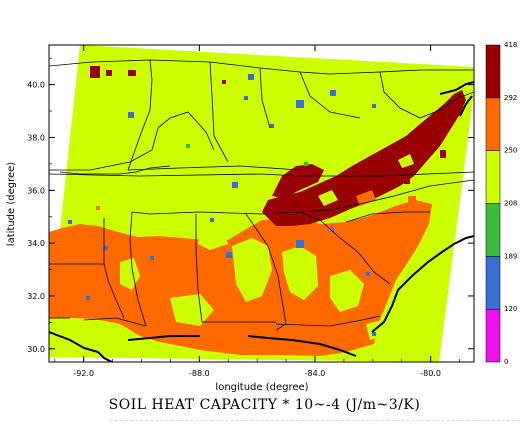  I want to click on appalachian-belt-west, so click(298, 181).